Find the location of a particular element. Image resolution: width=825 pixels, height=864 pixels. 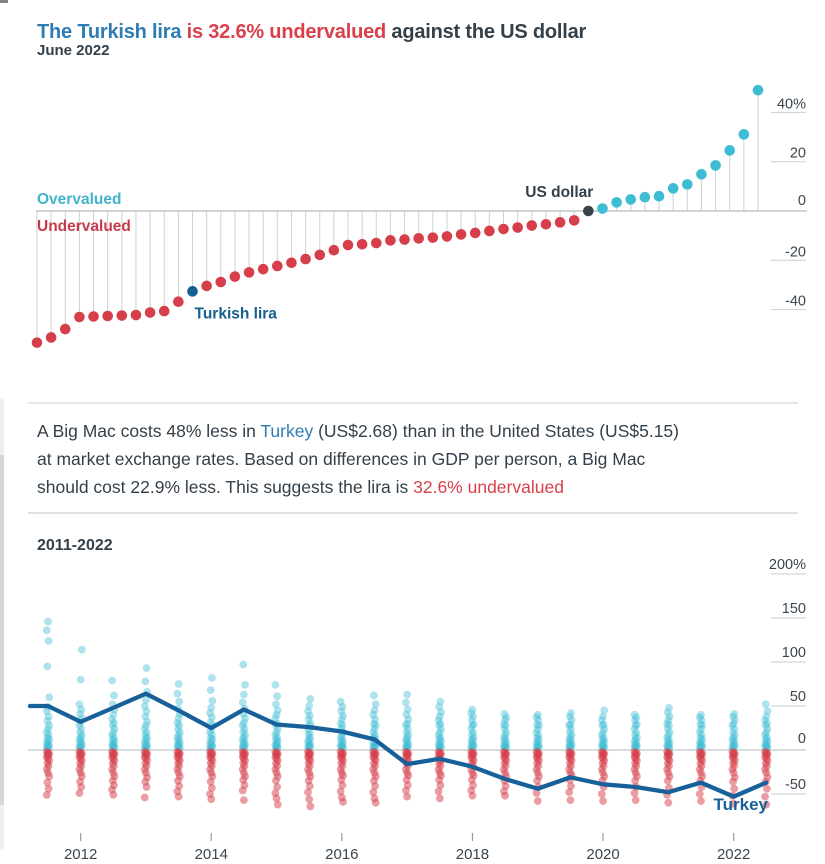

date-range-label: 2011-2022 is located at coordinates (75, 545).